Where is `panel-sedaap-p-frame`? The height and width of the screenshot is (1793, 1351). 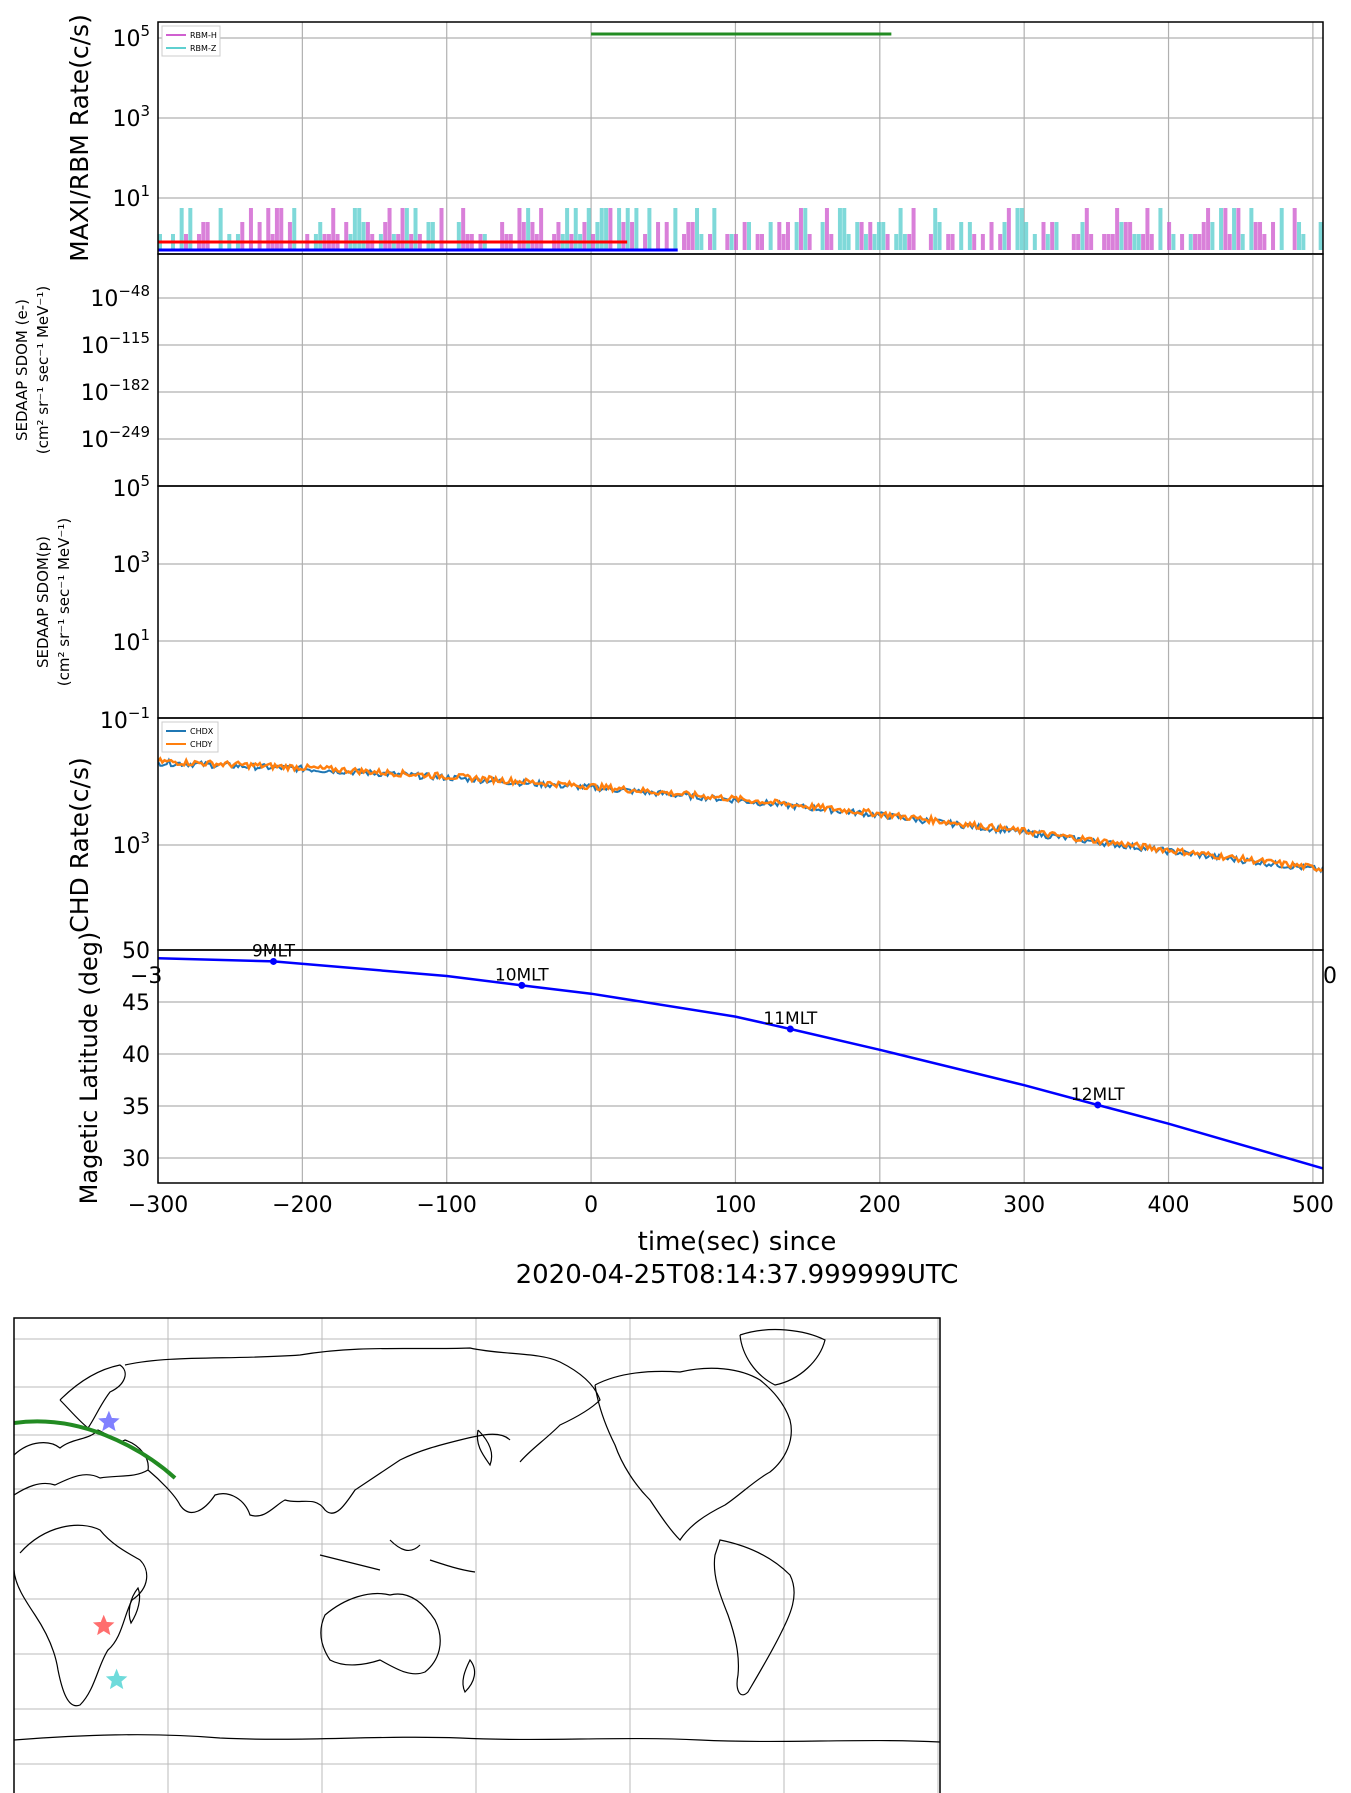
panel-sedaap-p-frame is located at coordinates (740, 602).